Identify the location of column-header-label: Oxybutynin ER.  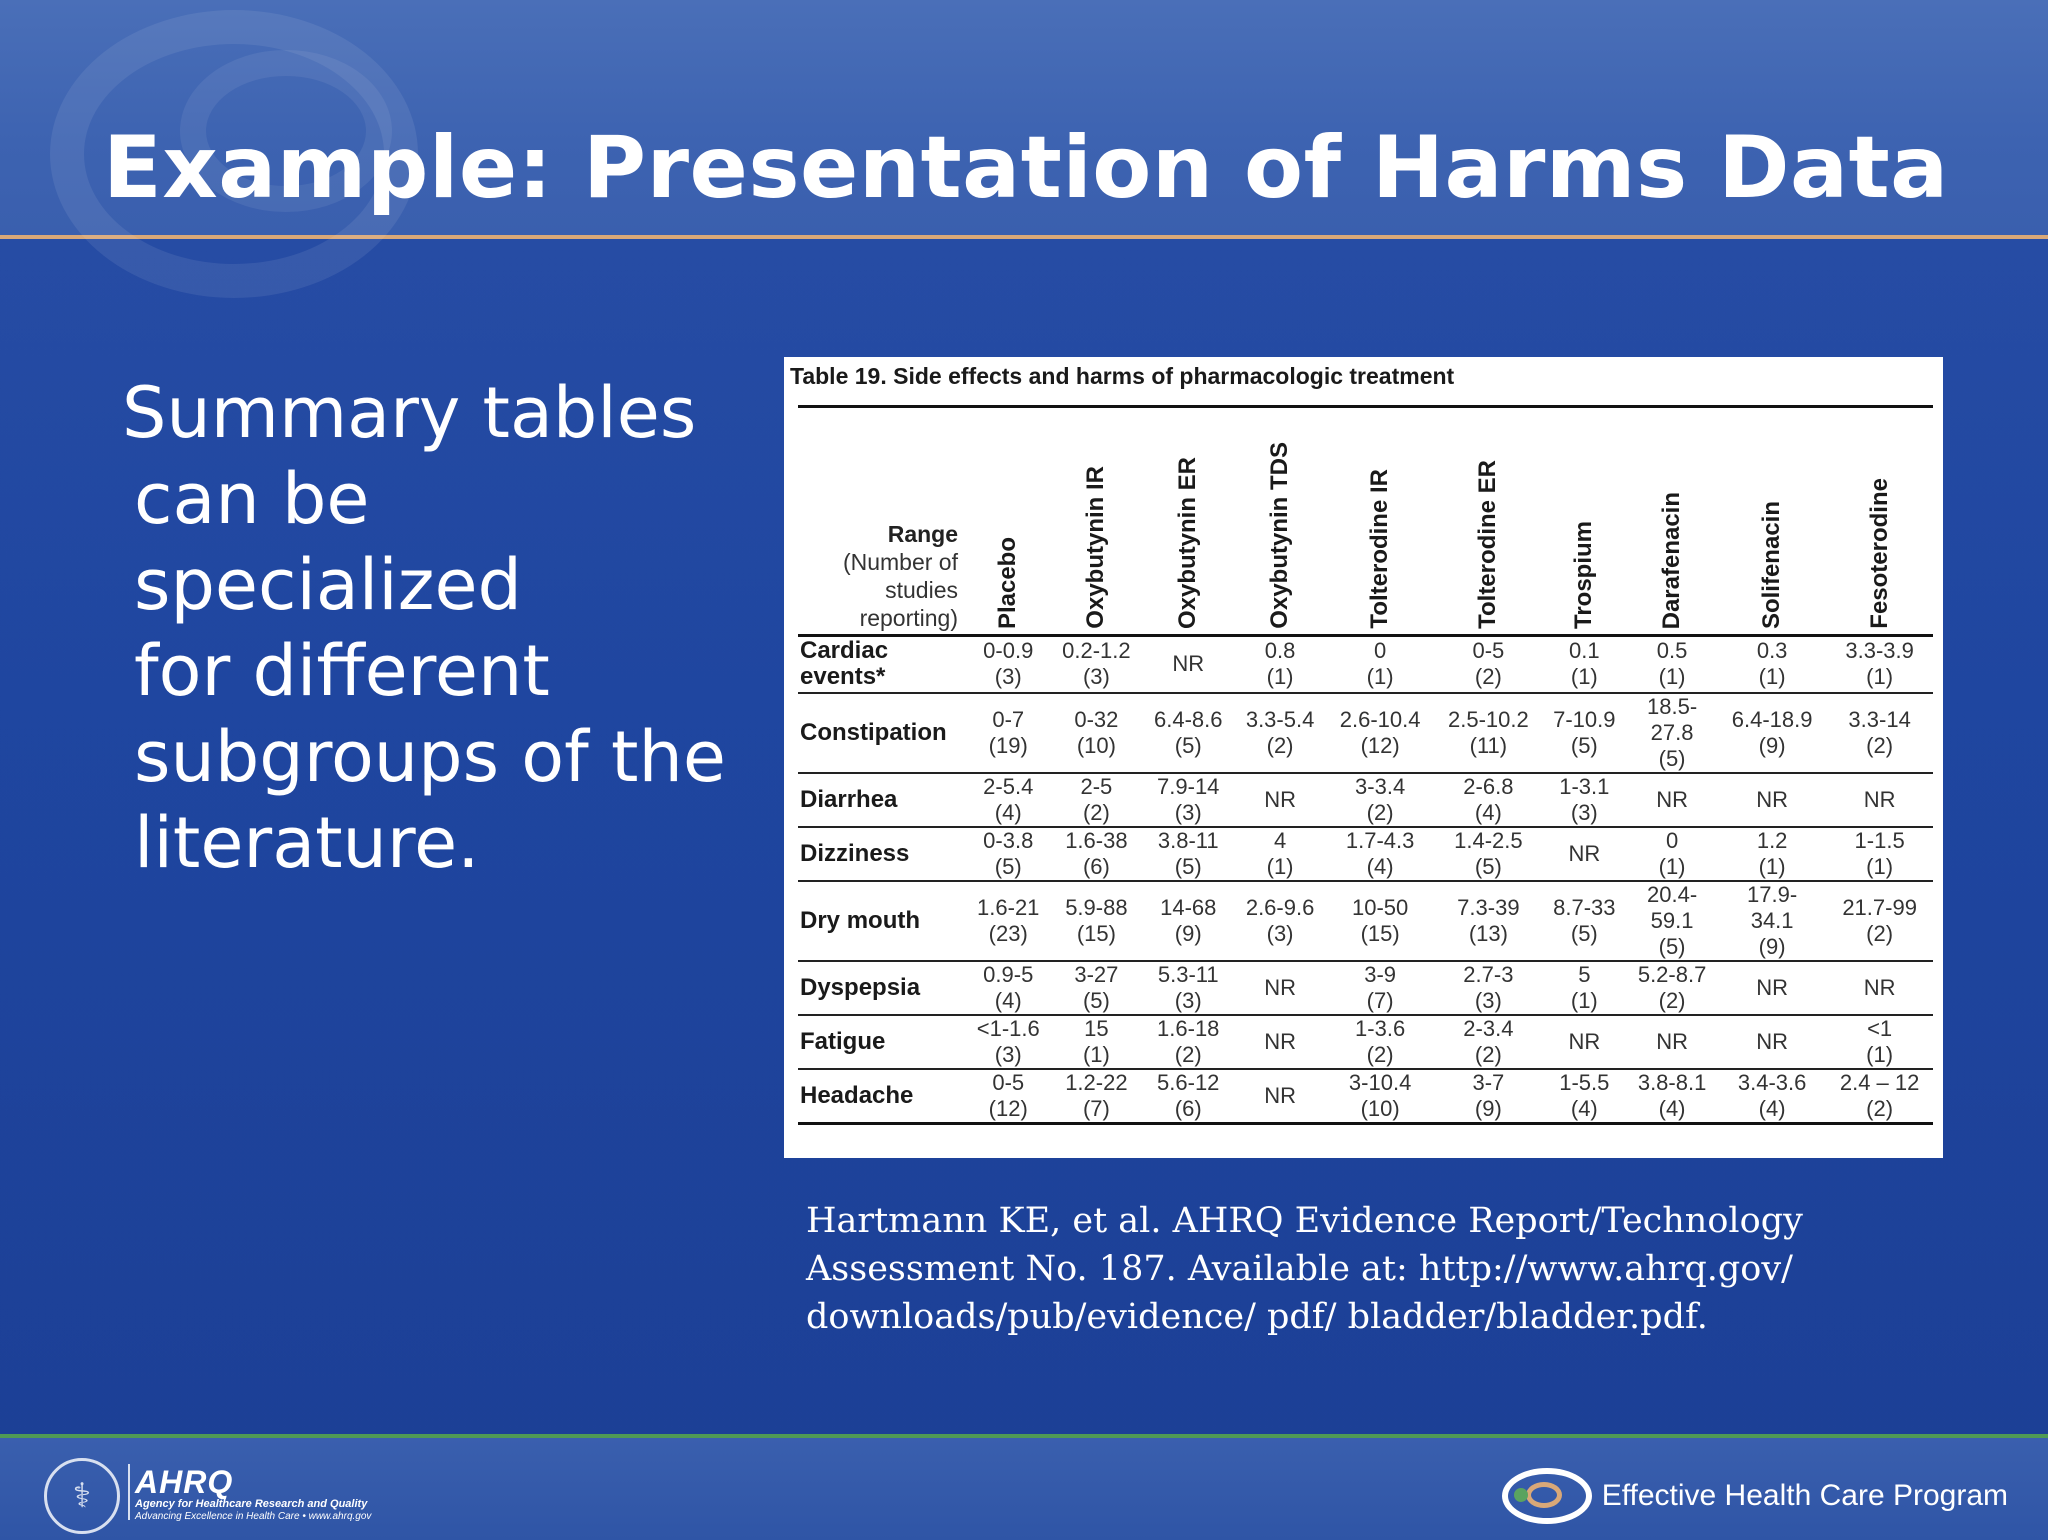
(1188, 542).